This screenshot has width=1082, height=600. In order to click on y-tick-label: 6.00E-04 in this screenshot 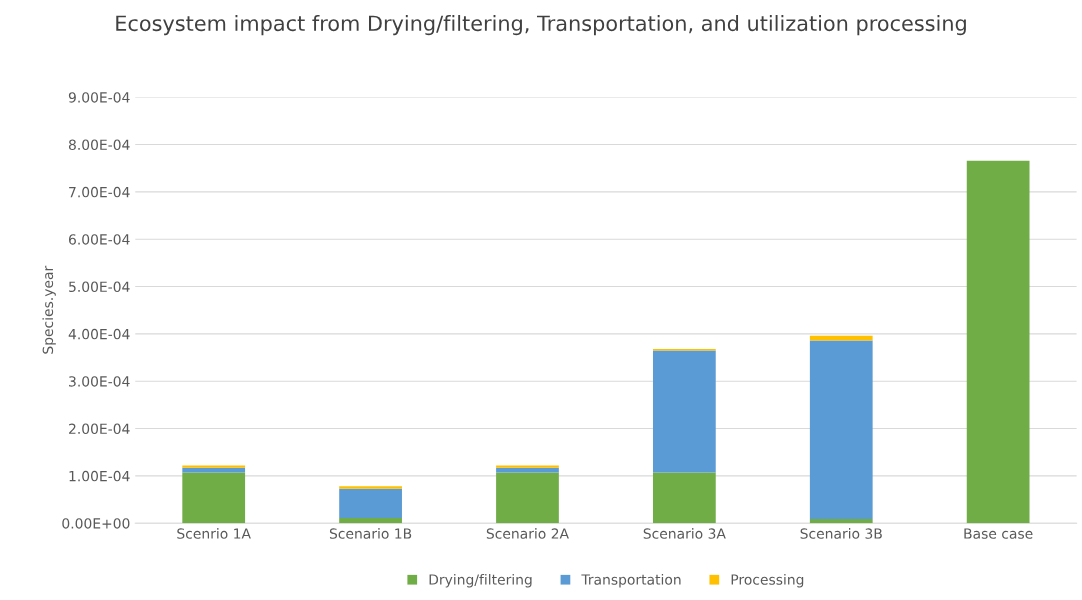, I will do `click(99, 239)`.